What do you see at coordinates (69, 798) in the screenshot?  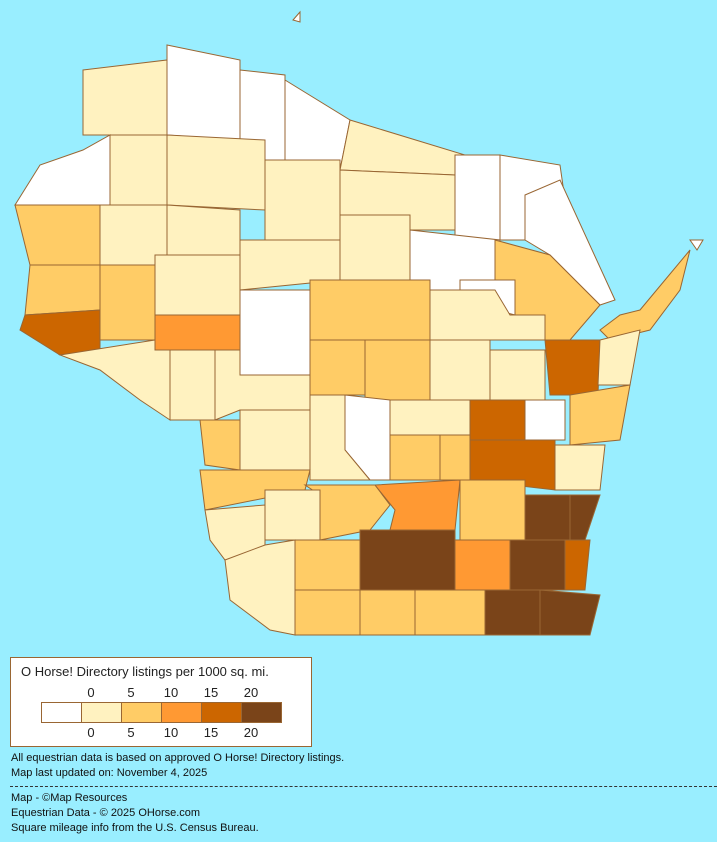 I see `map-credit: Map - ©Map Resources` at bounding box center [69, 798].